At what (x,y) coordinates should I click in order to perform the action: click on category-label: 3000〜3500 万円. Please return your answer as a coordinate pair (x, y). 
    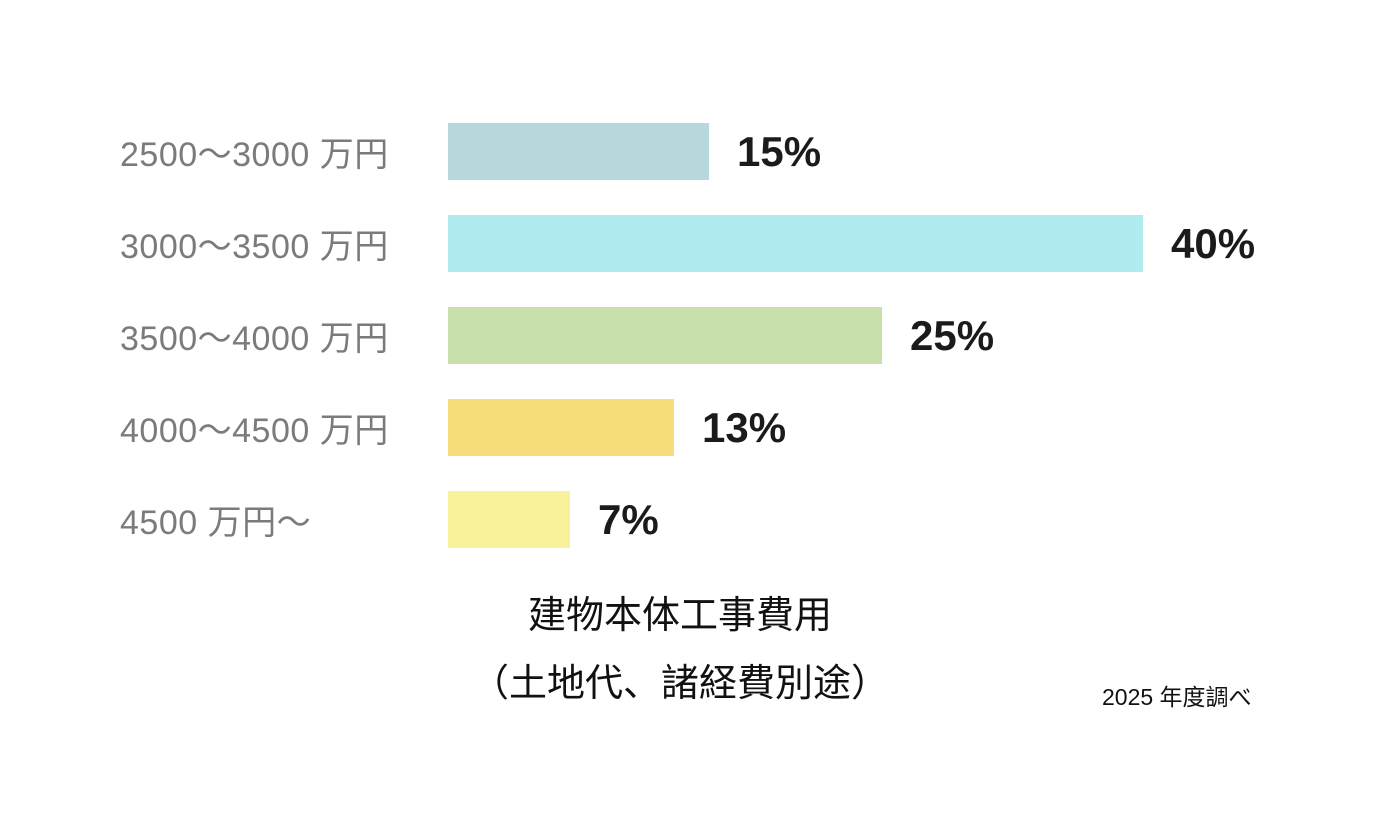
    Looking at the image, I should click on (254, 247).